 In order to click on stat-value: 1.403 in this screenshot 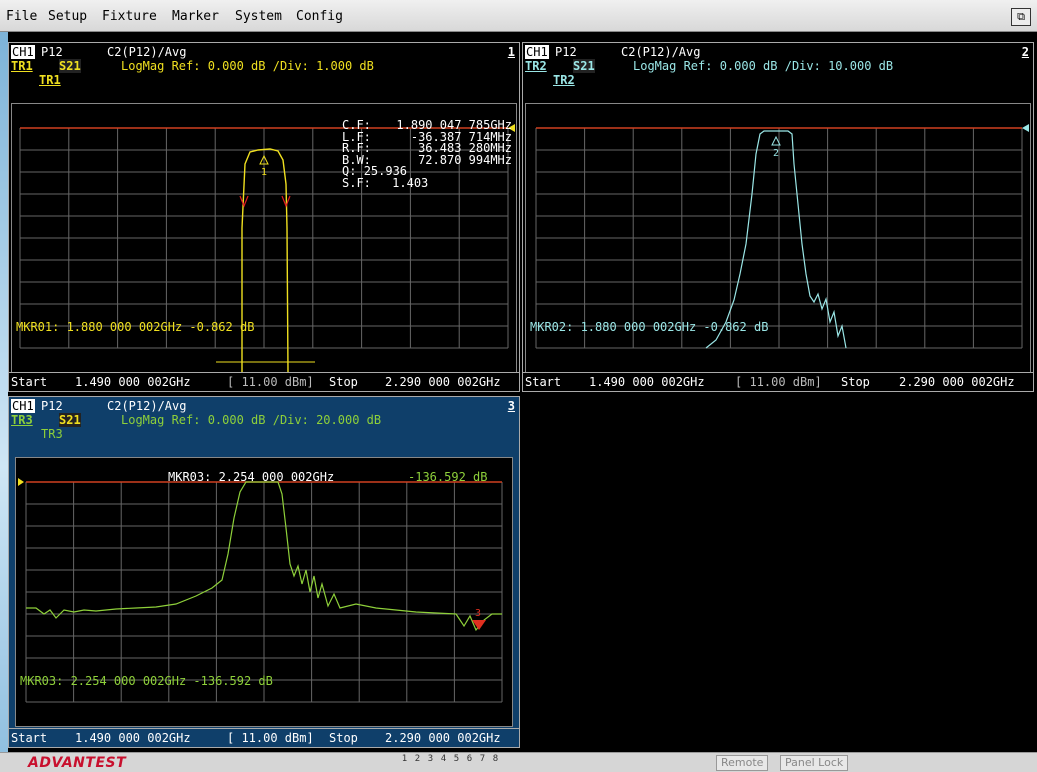, I will do `click(410, 182)`.